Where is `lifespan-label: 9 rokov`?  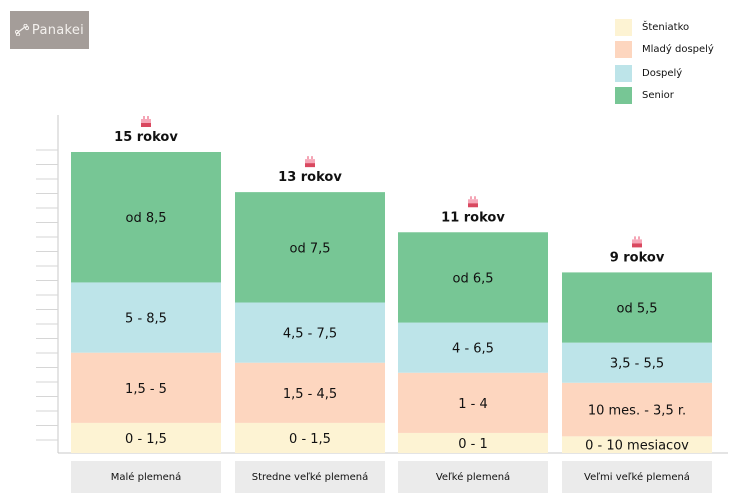
lifespan-label: 9 rokov is located at coordinates (637, 257).